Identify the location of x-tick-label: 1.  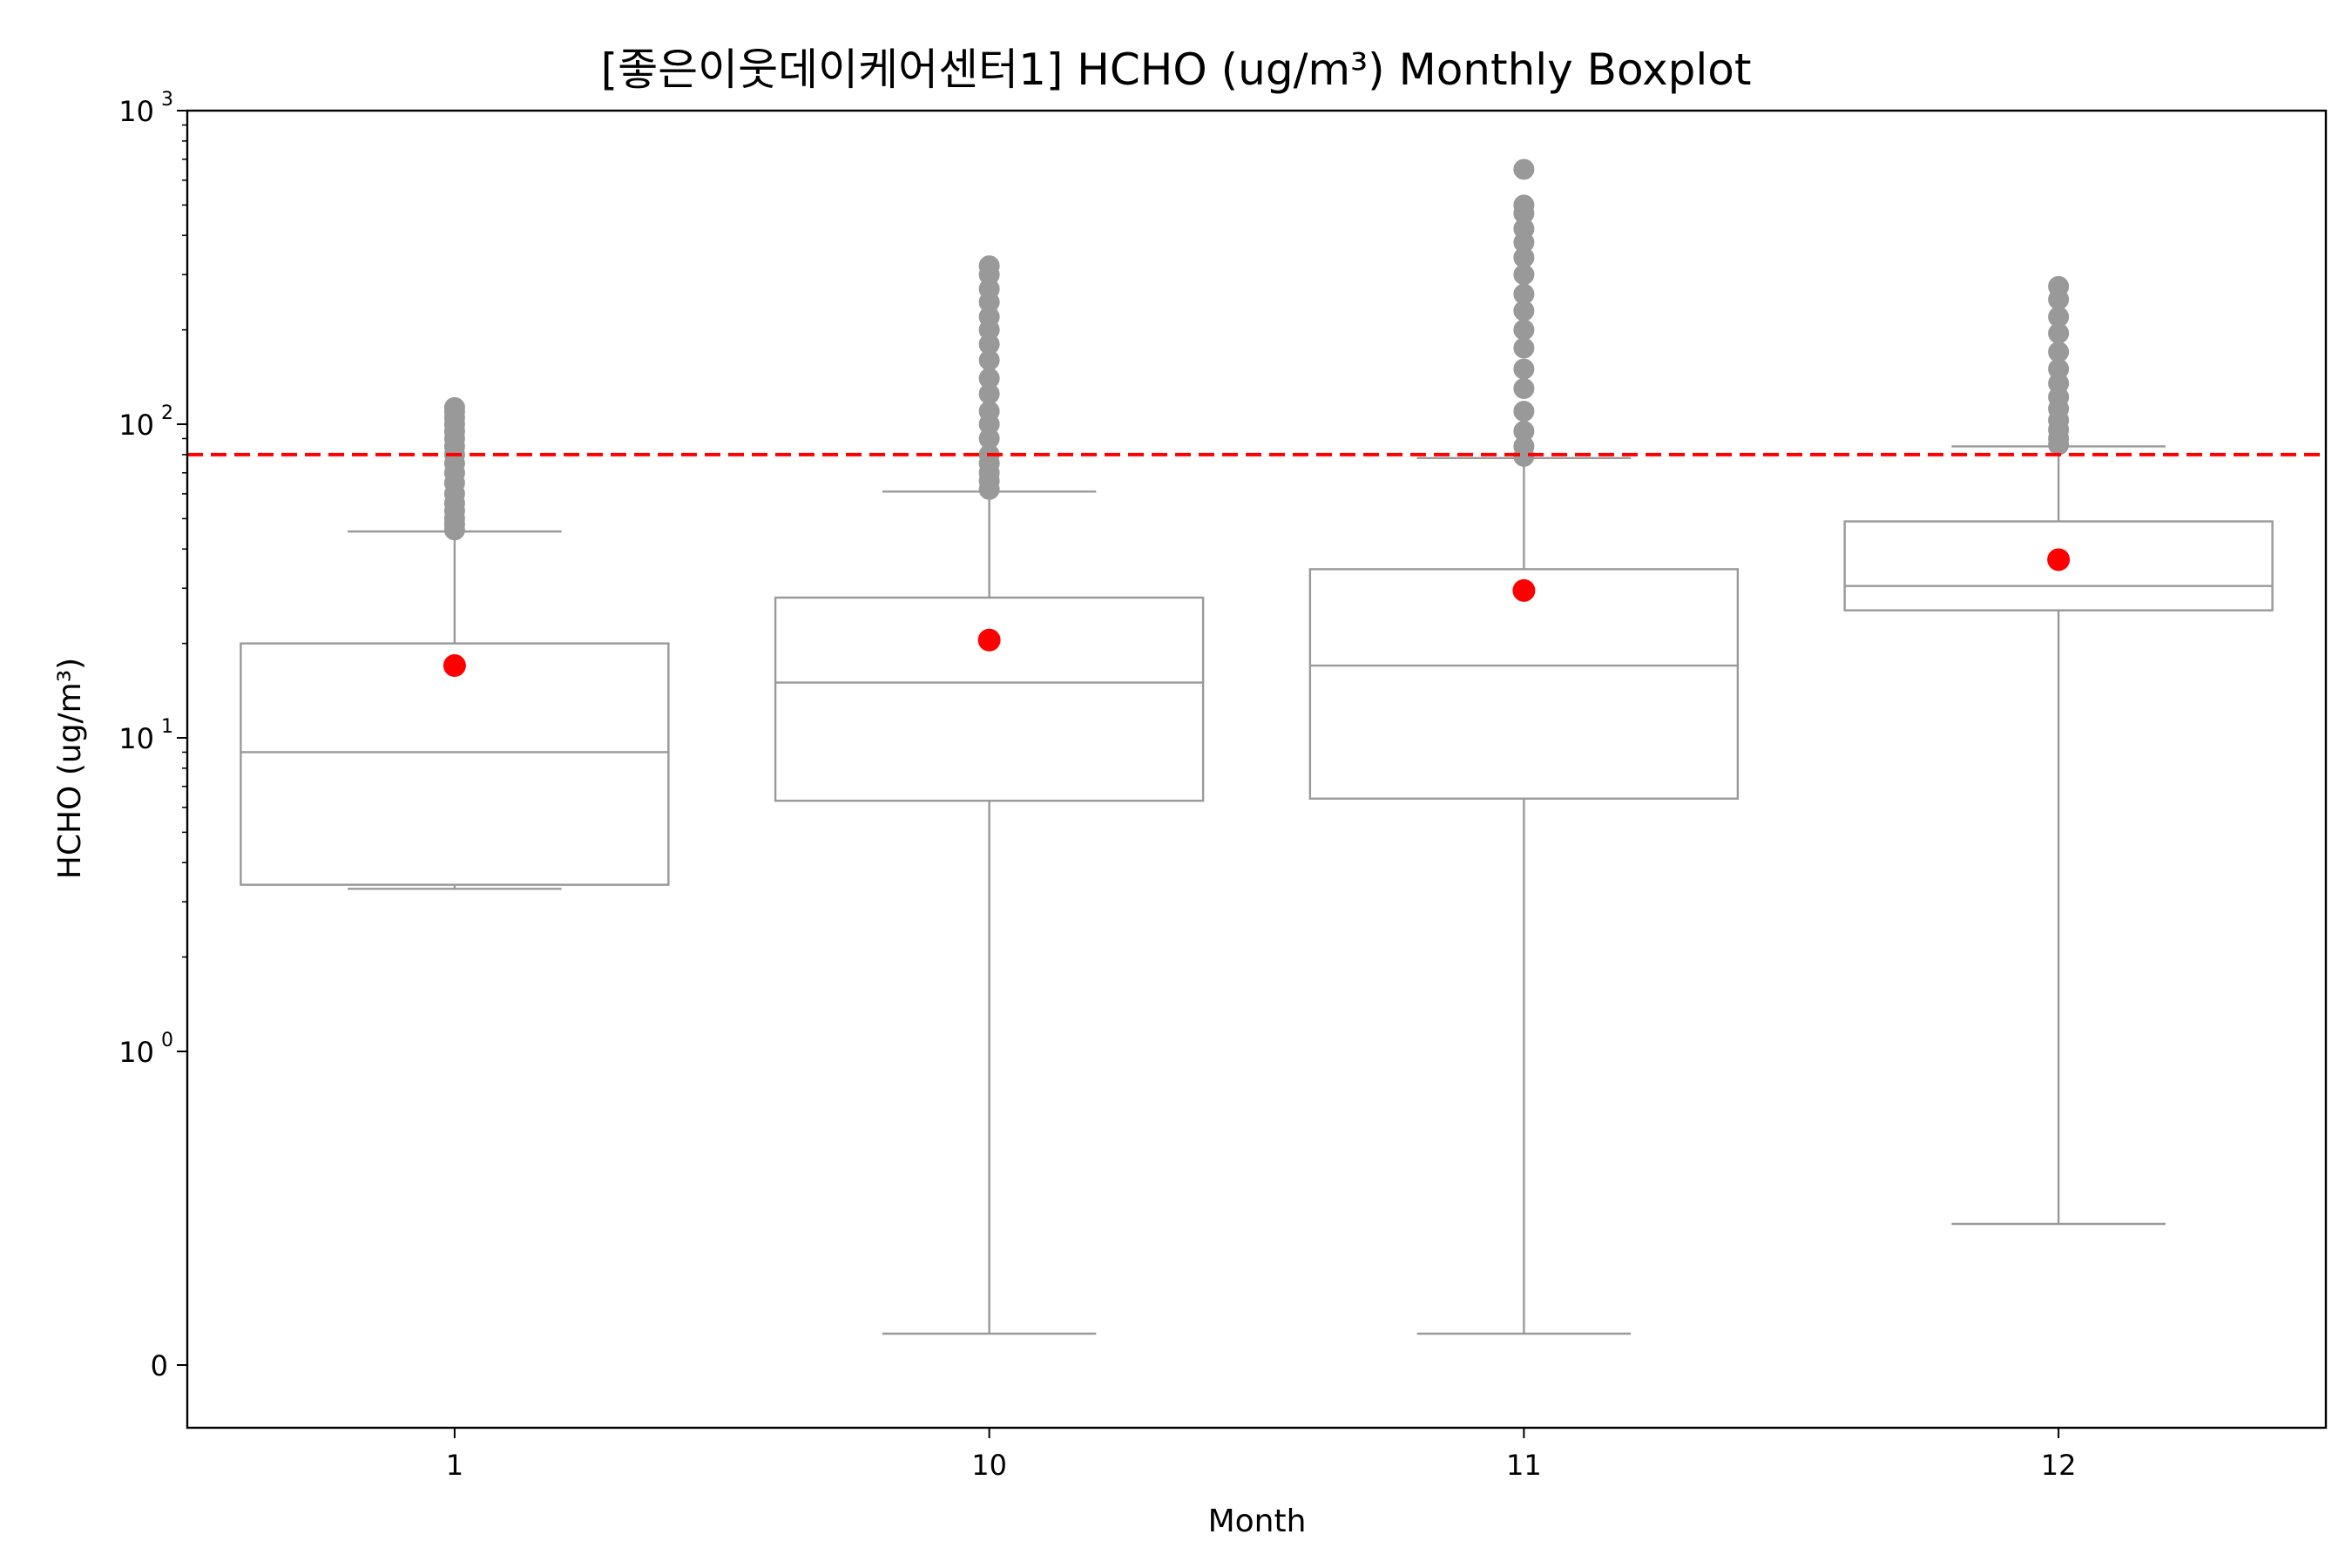
(455, 1466).